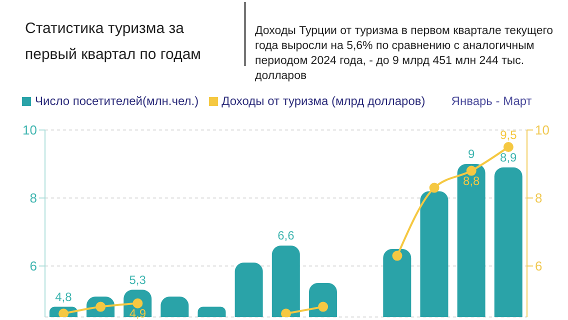 The width and height of the screenshot is (568, 320). I want to click on data-label: 8,8, so click(471, 181).